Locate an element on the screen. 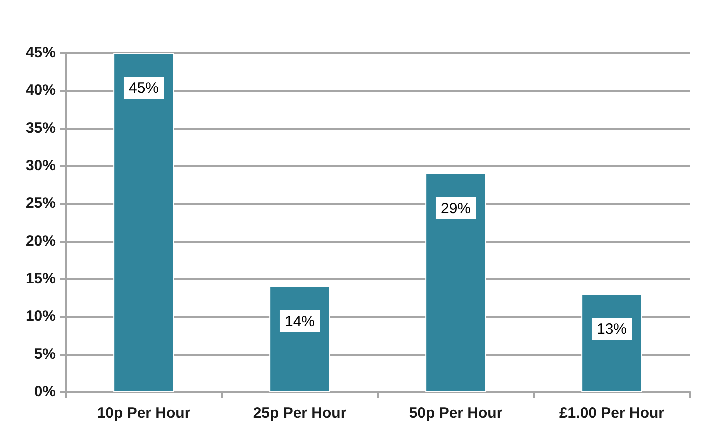 The height and width of the screenshot is (428, 704). data-label: 14% is located at coordinates (300, 322).